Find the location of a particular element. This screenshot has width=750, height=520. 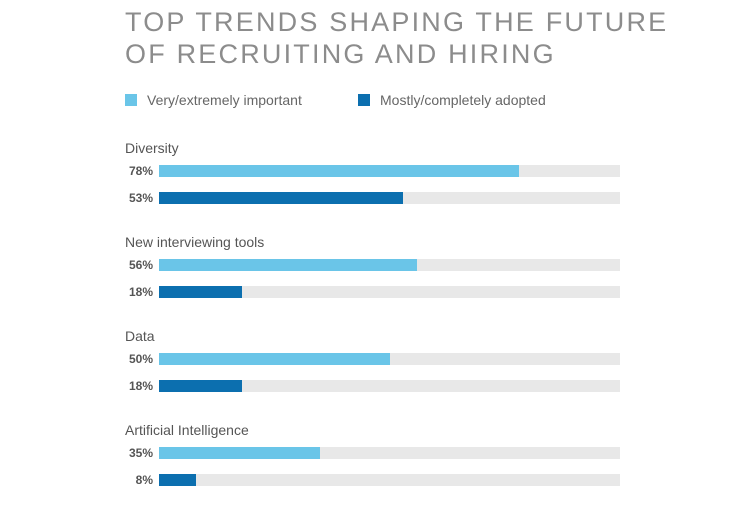

bar-diversity-adopted is located at coordinates (281, 198).